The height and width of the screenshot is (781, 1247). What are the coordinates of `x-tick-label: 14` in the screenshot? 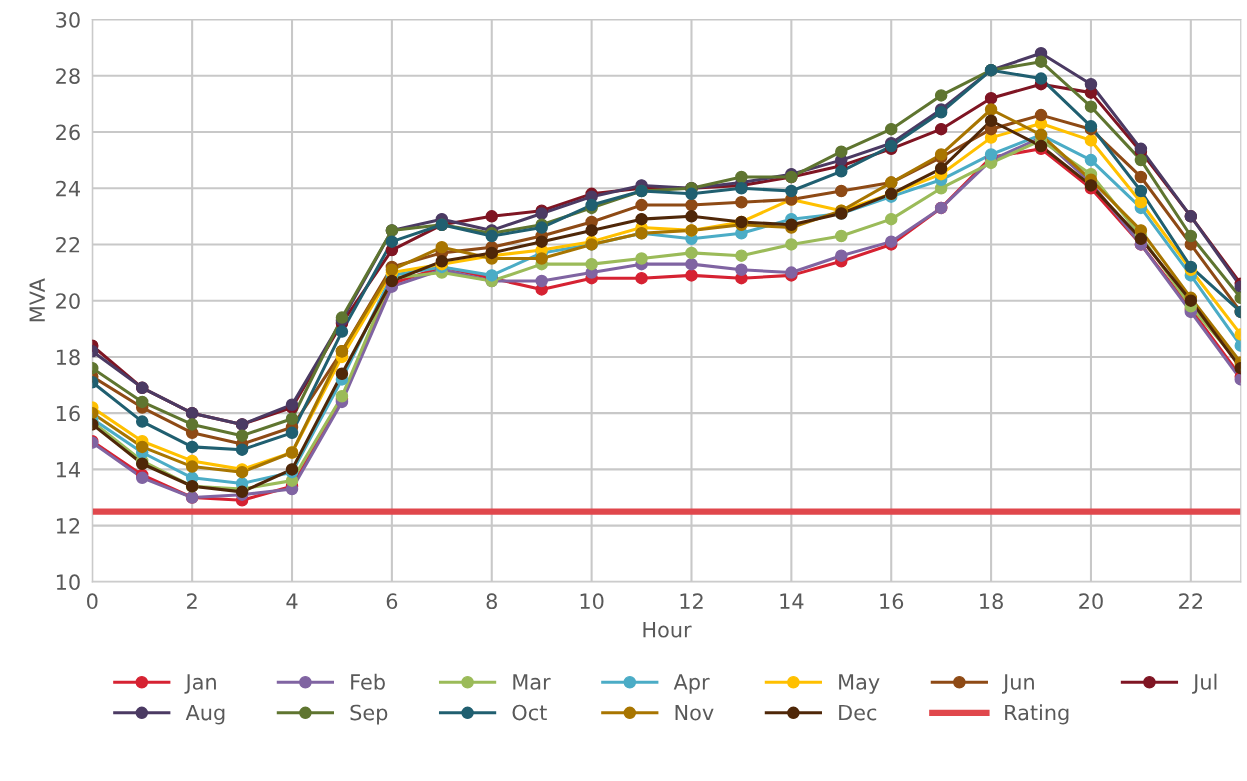 It's located at (792, 601).